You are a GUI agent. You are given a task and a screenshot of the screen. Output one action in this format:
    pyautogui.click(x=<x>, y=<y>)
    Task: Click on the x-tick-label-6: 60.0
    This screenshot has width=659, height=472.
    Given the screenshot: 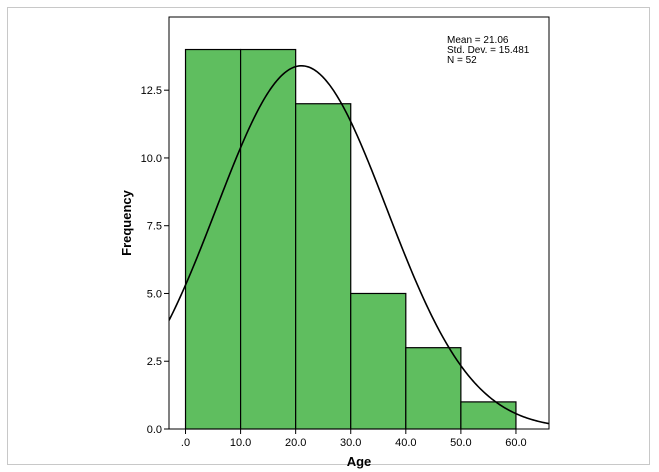 What is the action you would take?
    pyautogui.click(x=515, y=443)
    